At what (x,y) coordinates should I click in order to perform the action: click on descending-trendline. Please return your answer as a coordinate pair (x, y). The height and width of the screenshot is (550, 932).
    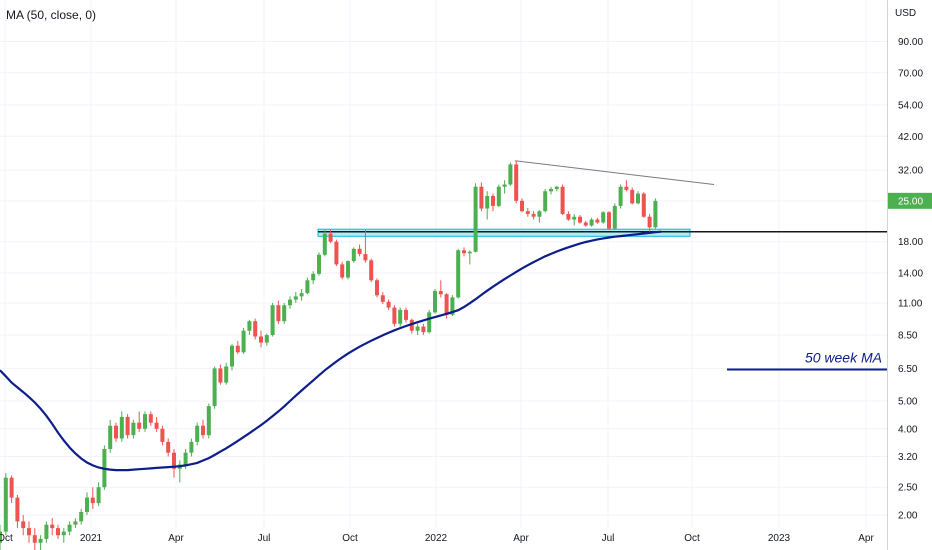
    Looking at the image, I should click on (614, 173).